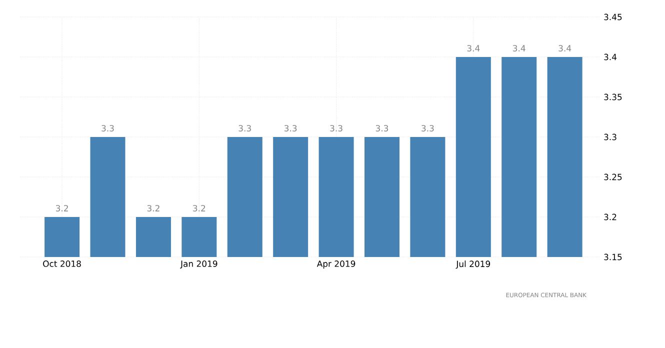 The width and height of the screenshot is (665, 348). Describe the element at coordinates (613, 257) in the screenshot. I see `y-tick-label: 3.15` at that location.